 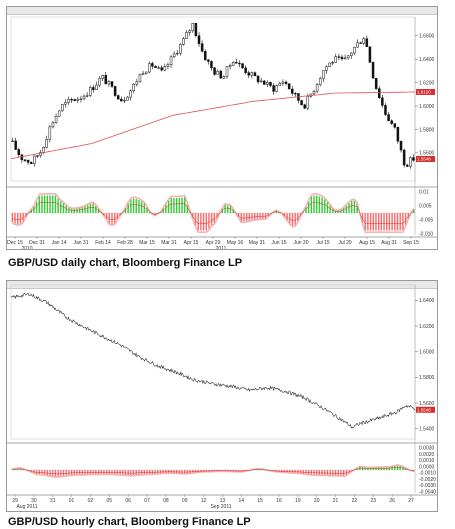 I want to click on x-tick-label: 23, so click(x=374, y=501).